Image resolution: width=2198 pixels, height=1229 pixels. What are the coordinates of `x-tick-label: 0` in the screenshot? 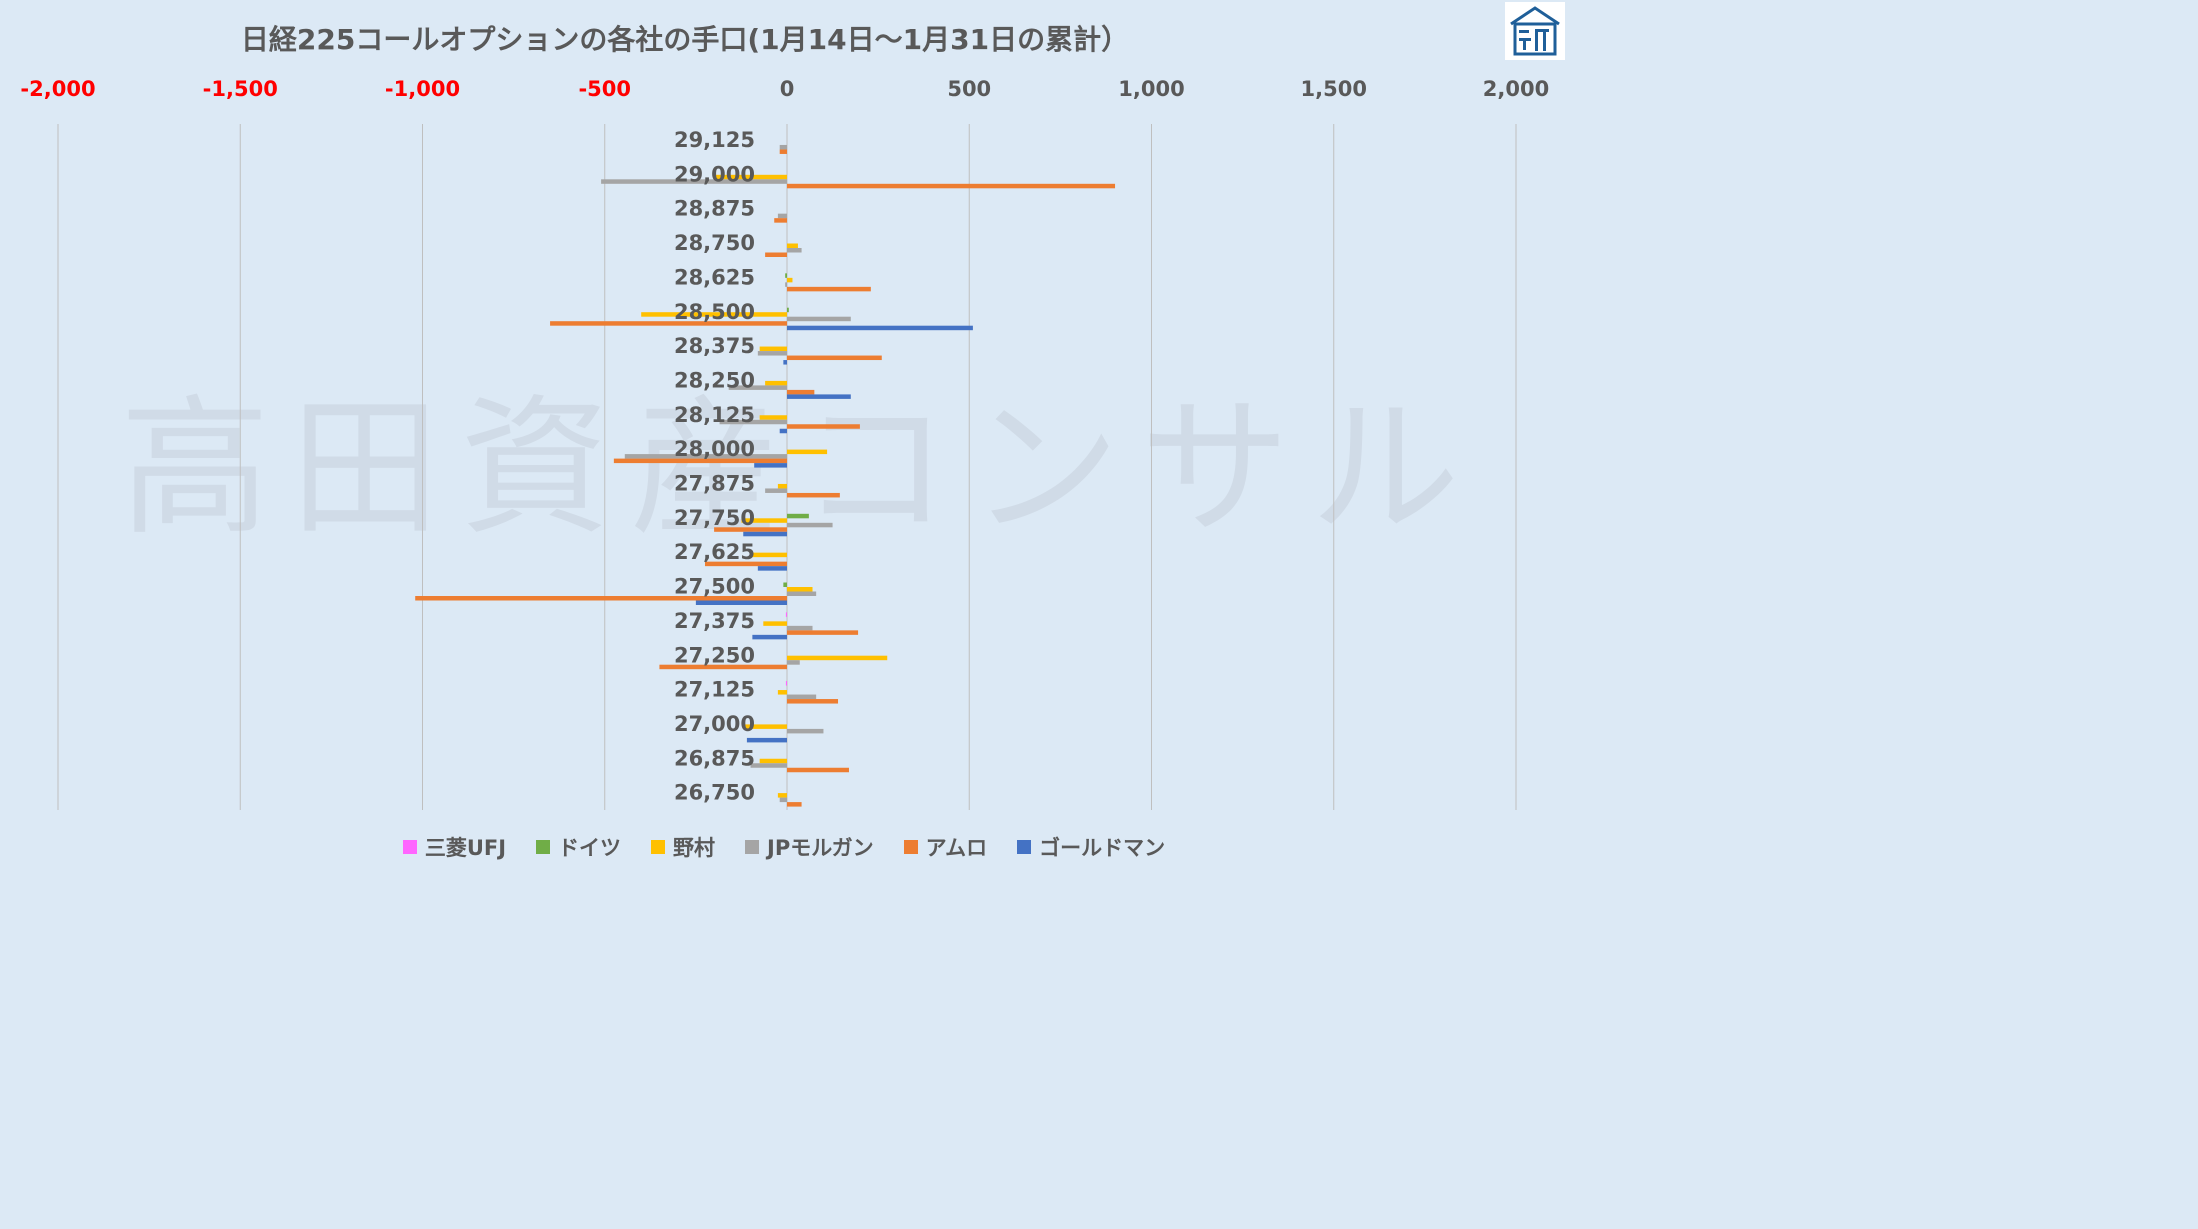 It's located at (787, 89).